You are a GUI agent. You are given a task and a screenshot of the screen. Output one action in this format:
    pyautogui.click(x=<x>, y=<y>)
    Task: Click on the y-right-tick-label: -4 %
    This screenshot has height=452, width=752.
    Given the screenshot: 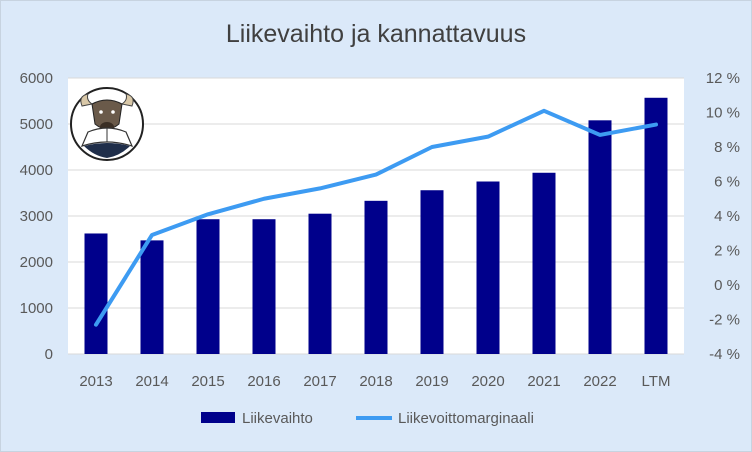 What is the action you would take?
    pyautogui.click(x=724, y=354)
    